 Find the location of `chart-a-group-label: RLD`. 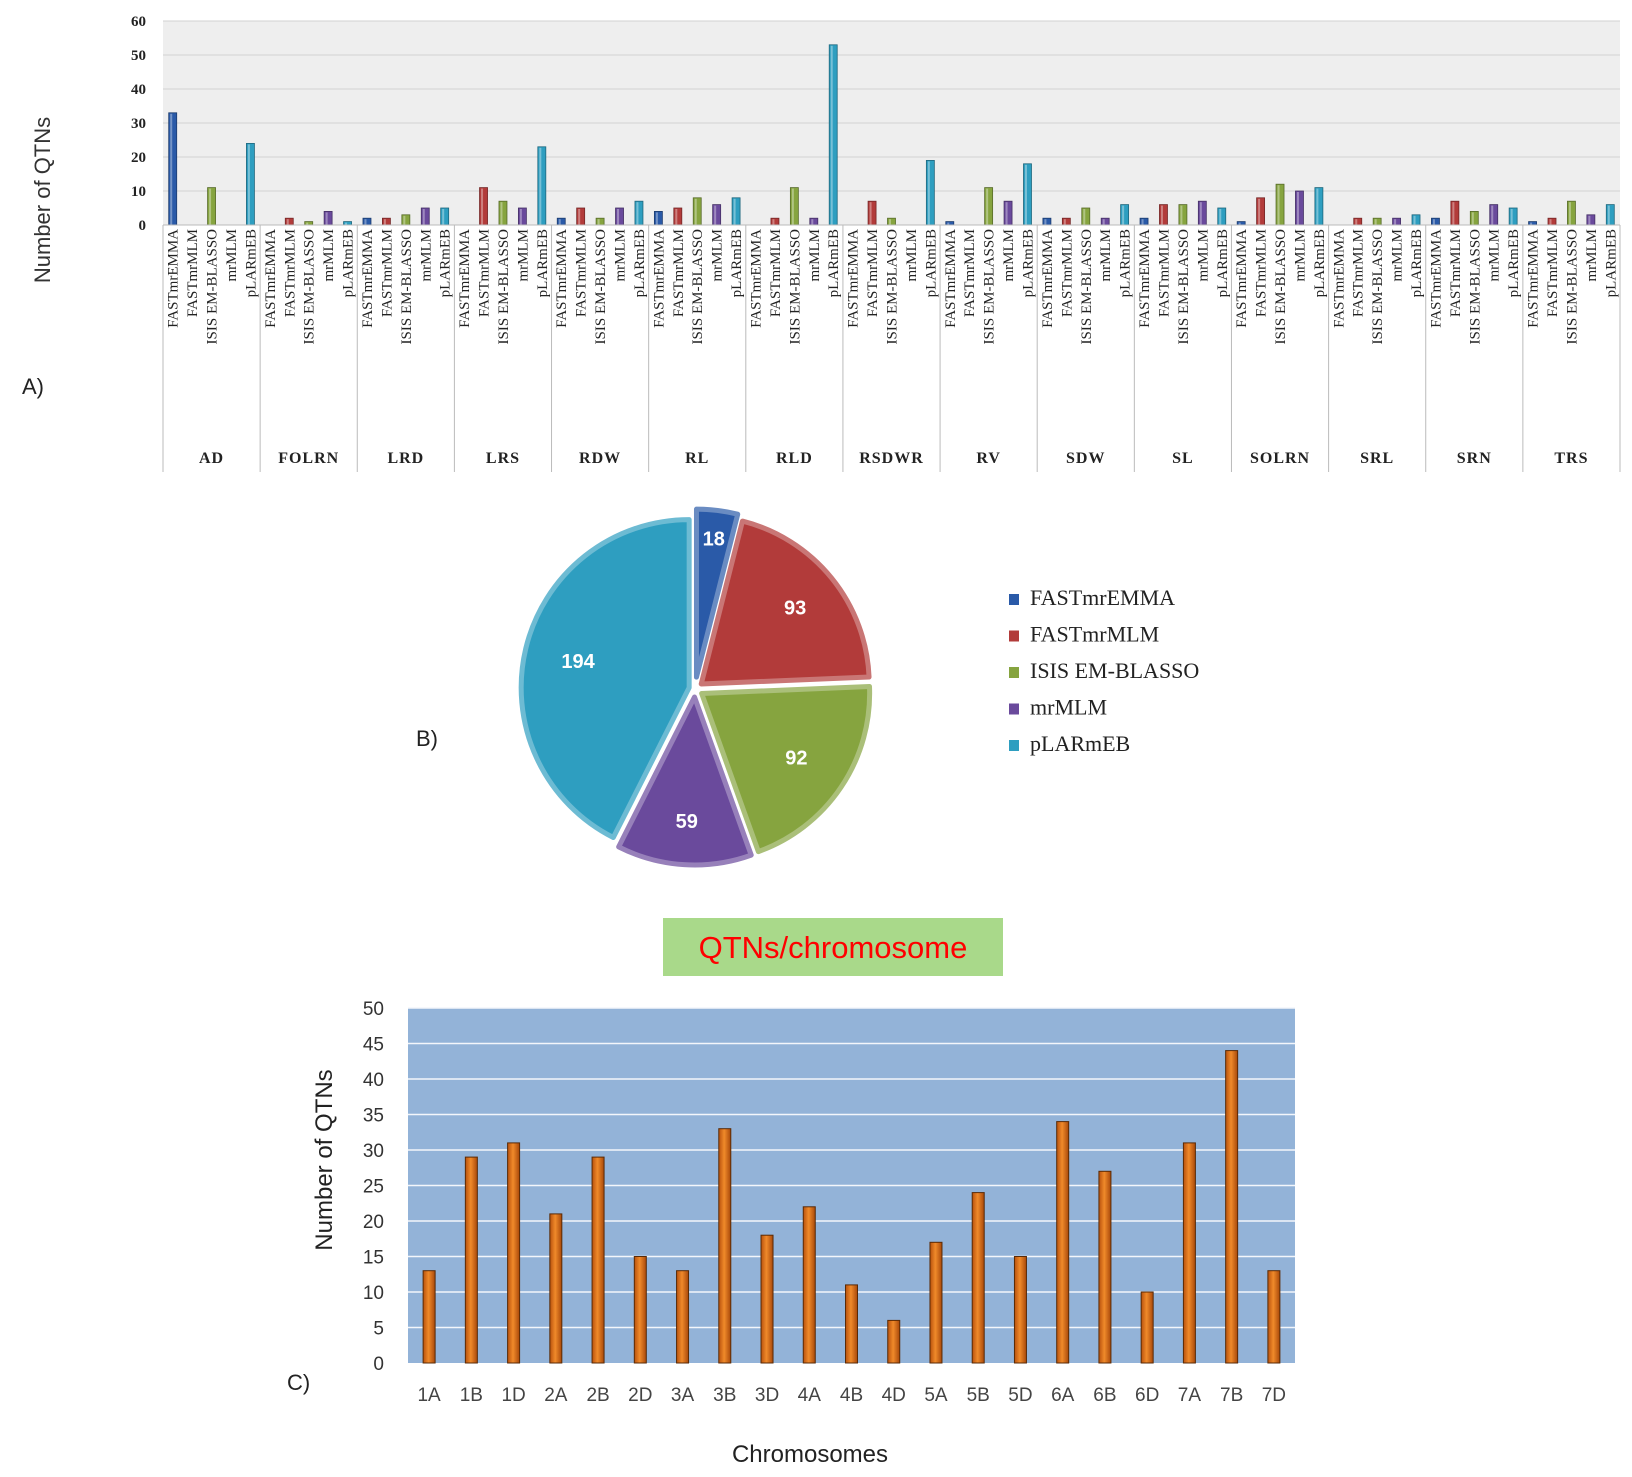

chart-a-group-label: RLD is located at coordinates (794, 458).